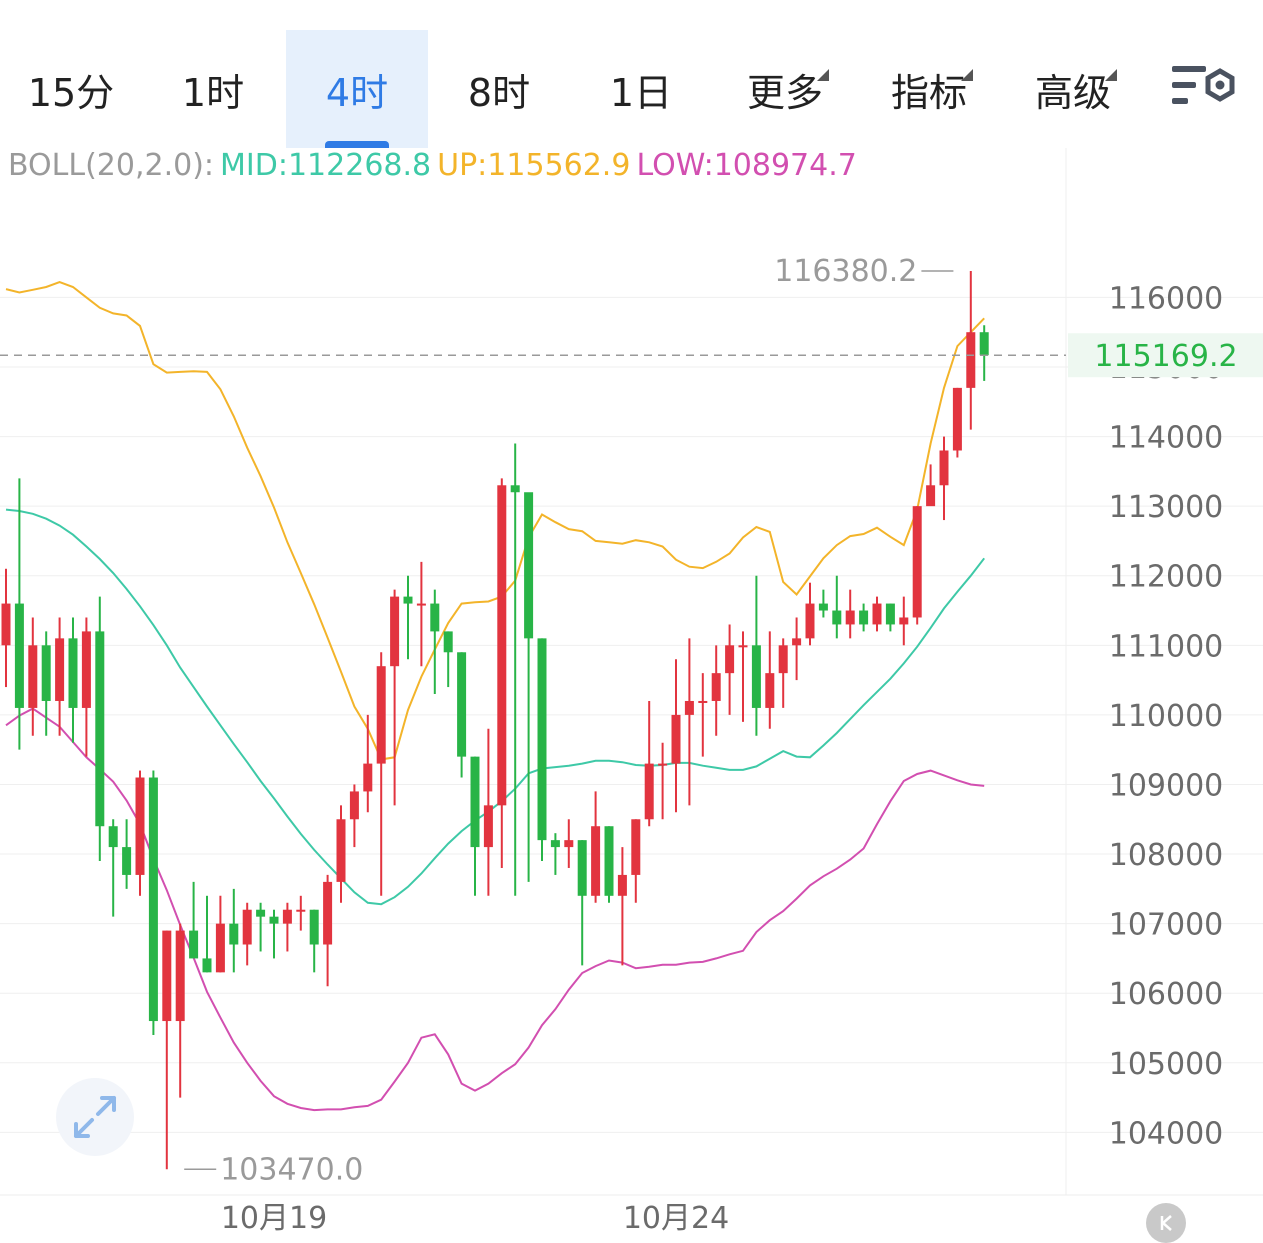 The width and height of the screenshot is (1263, 1243). Describe the element at coordinates (641, 92) in the screenshot. I see `tab-label: 1日` at that location.